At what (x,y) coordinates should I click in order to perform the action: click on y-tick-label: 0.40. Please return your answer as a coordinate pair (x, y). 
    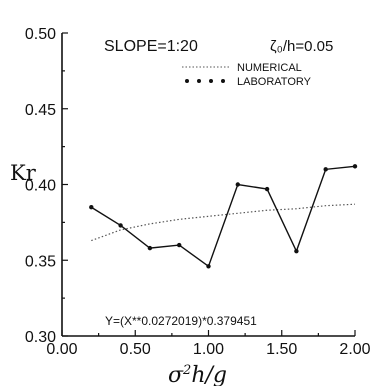
    Looking at the image, I should click on (40, 186).